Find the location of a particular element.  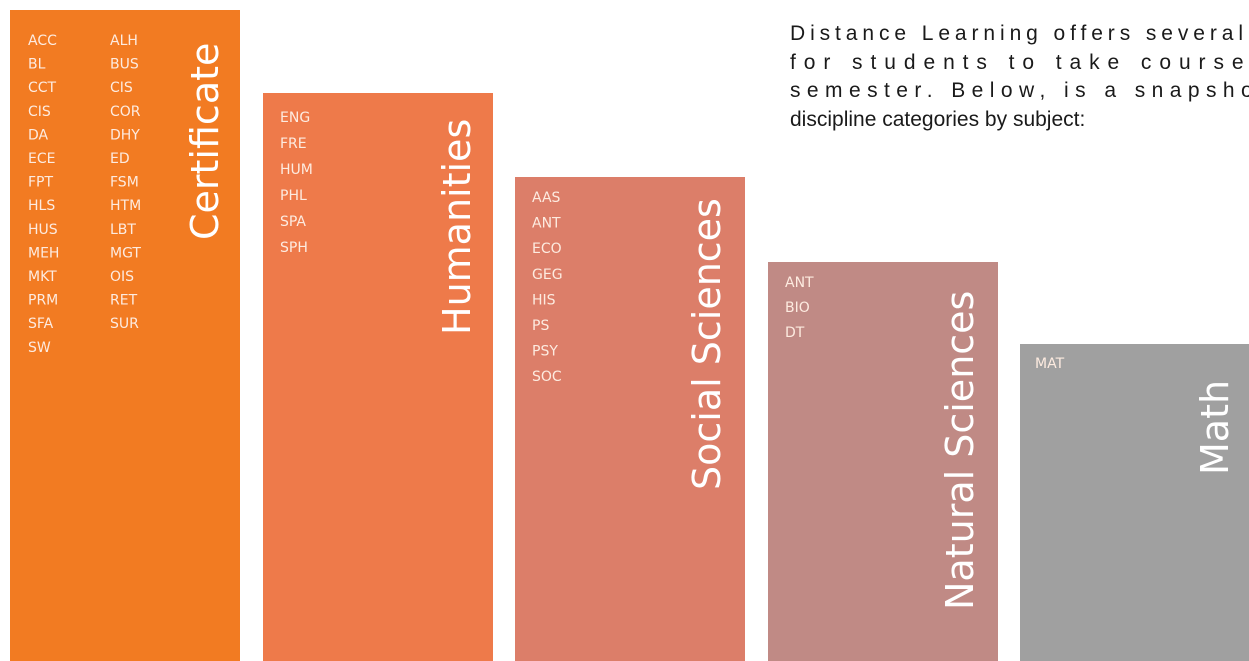

course-code: MEH is located at coordinates (43, 253).